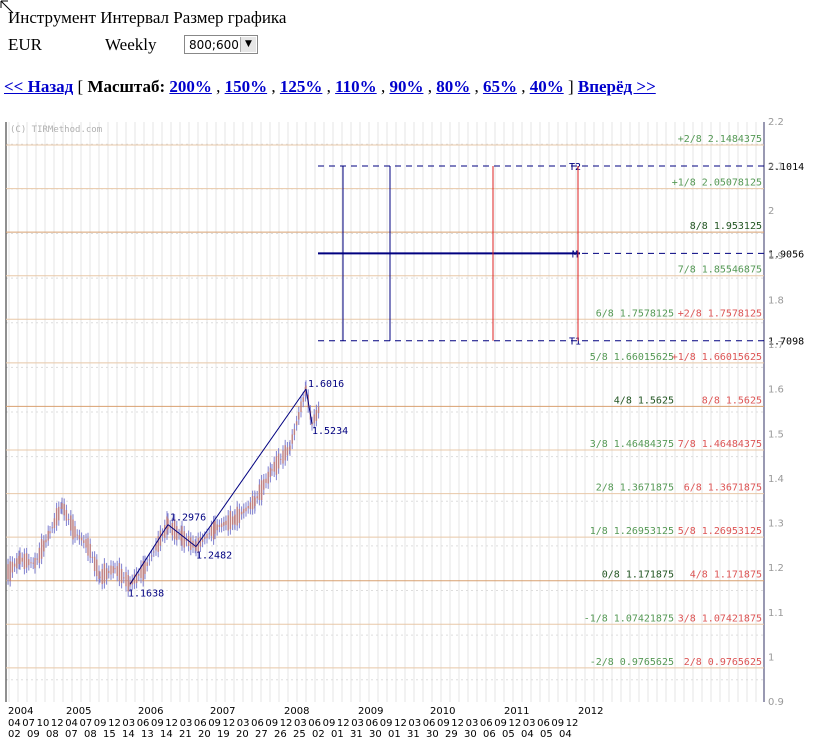  What do you see at coordinates (732, 400) in the screenshot?
I see `level-label-secondary: 8/8 1.5625` at bounding box center [732, 400].